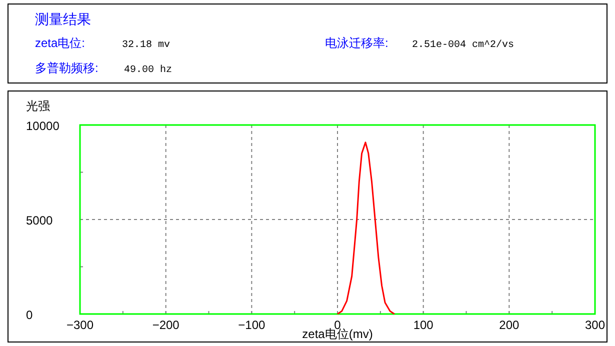 The width and height of the screenshot is (615, 346). I want to click on text: 多普勒频移:, so click(66, 68).